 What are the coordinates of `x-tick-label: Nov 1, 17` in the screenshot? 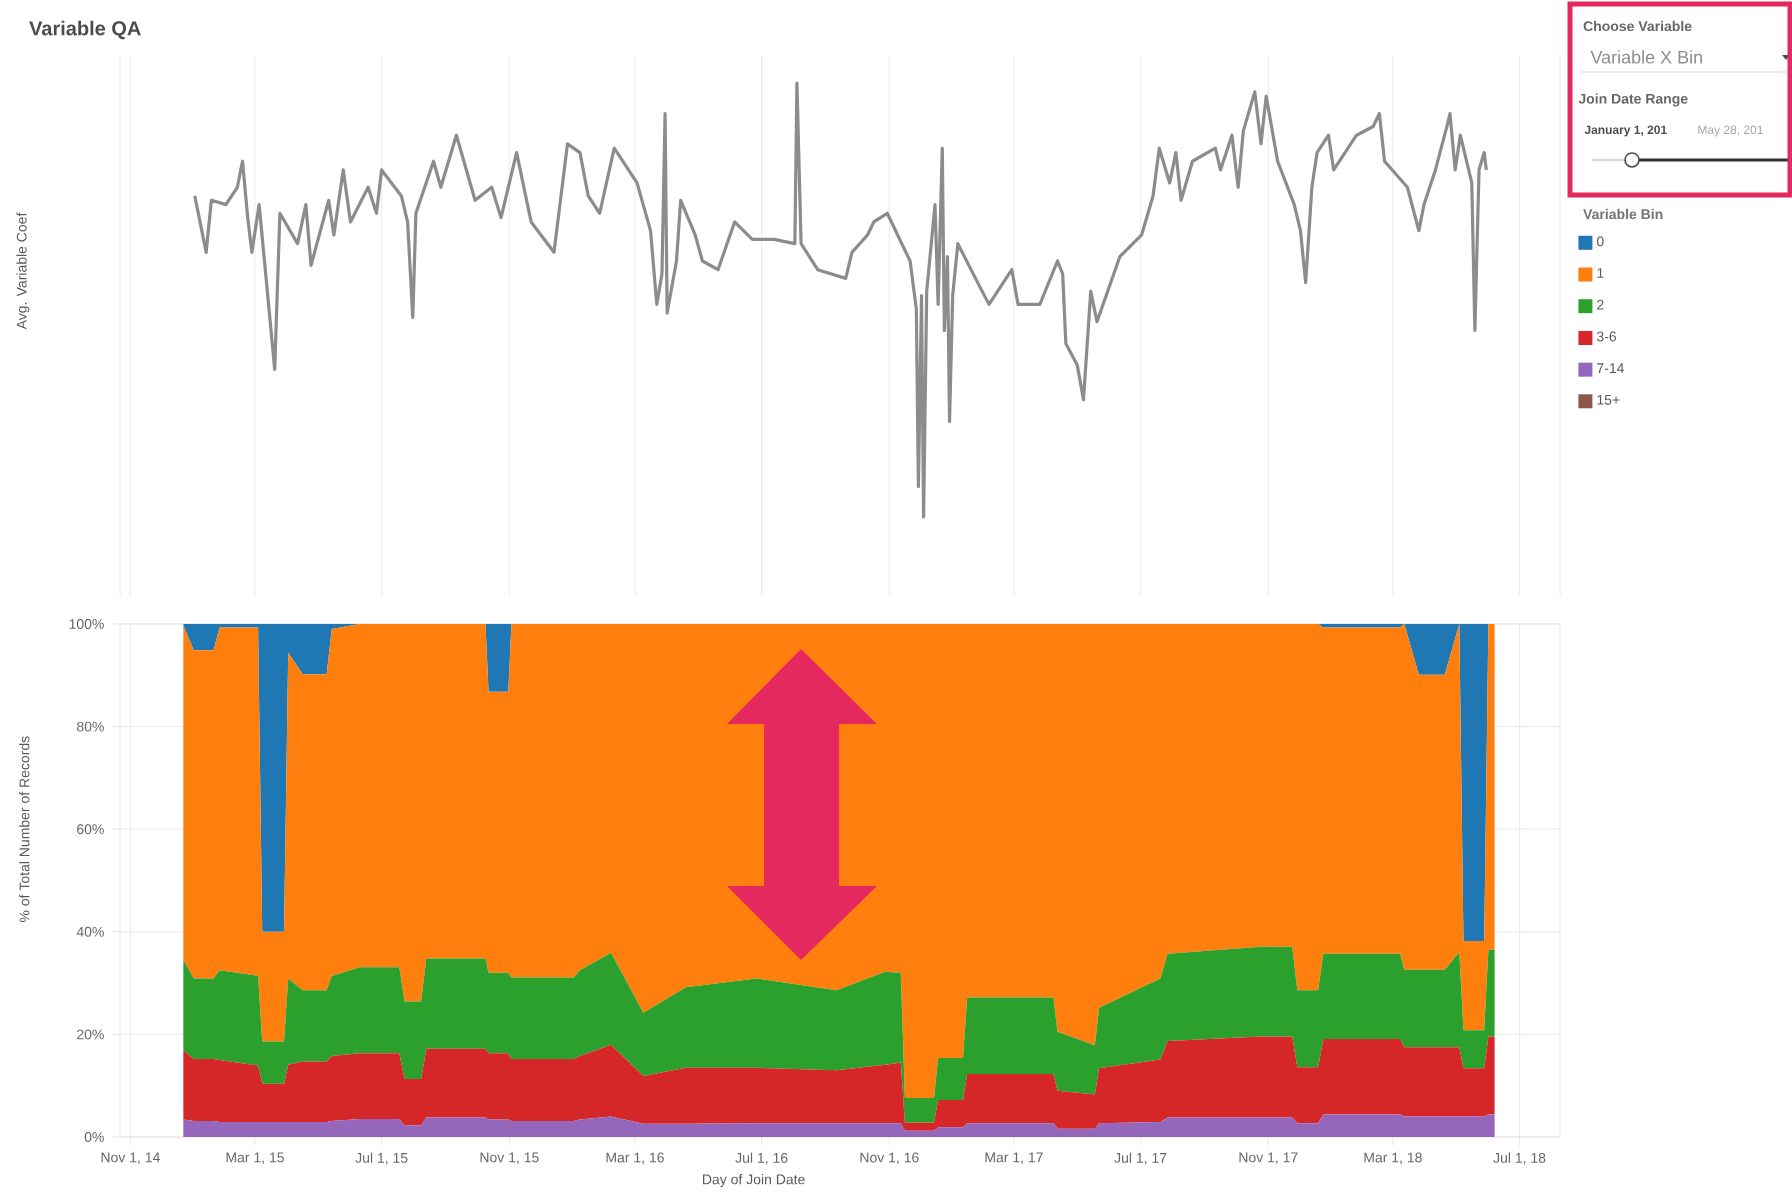 It's located at (1268, 1158).